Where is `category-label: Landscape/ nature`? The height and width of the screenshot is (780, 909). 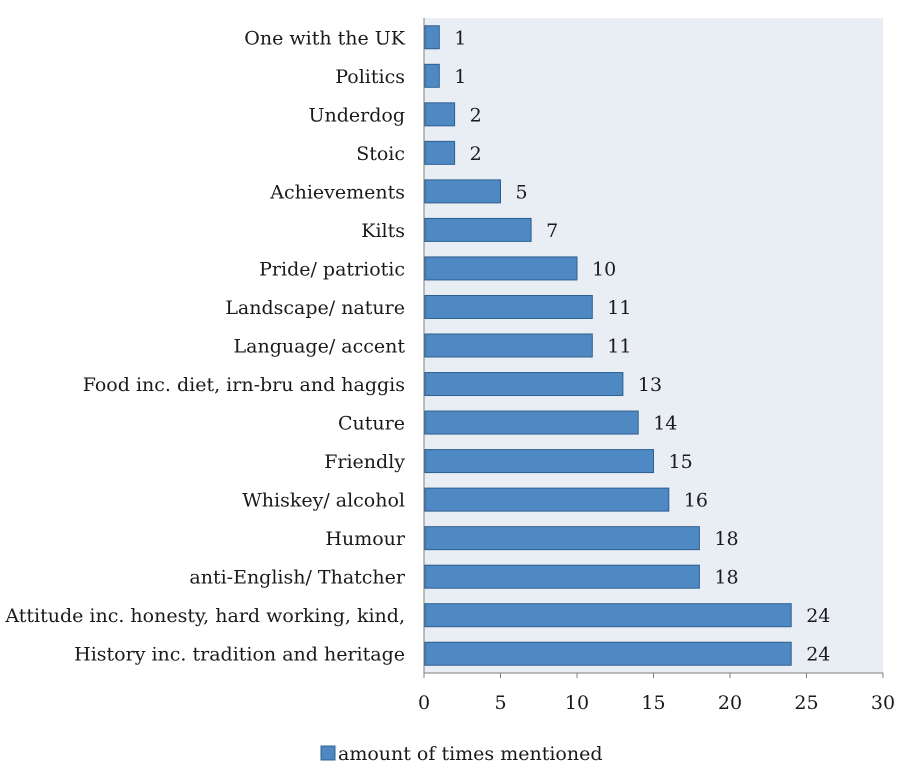
category-label: Landscape/ nature is located at coordinates (315, 308).